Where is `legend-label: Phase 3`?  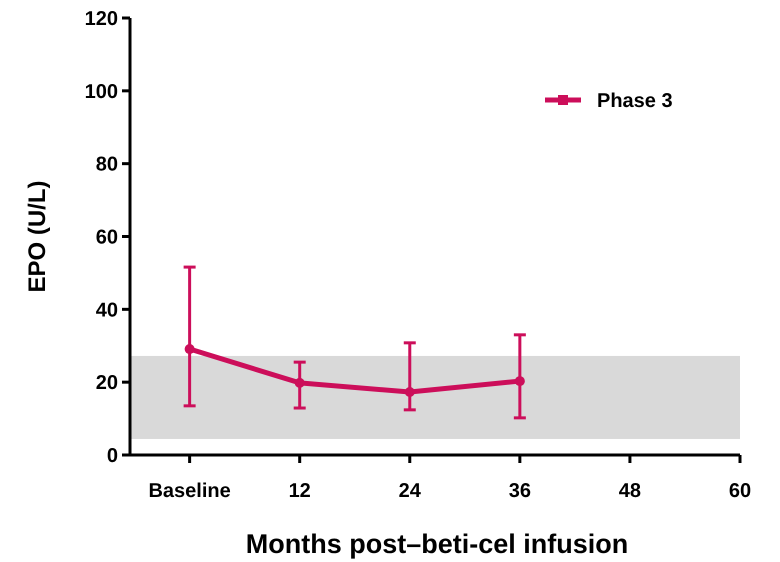
legend-label: Phase 3 is located at coordinates (635, 101).